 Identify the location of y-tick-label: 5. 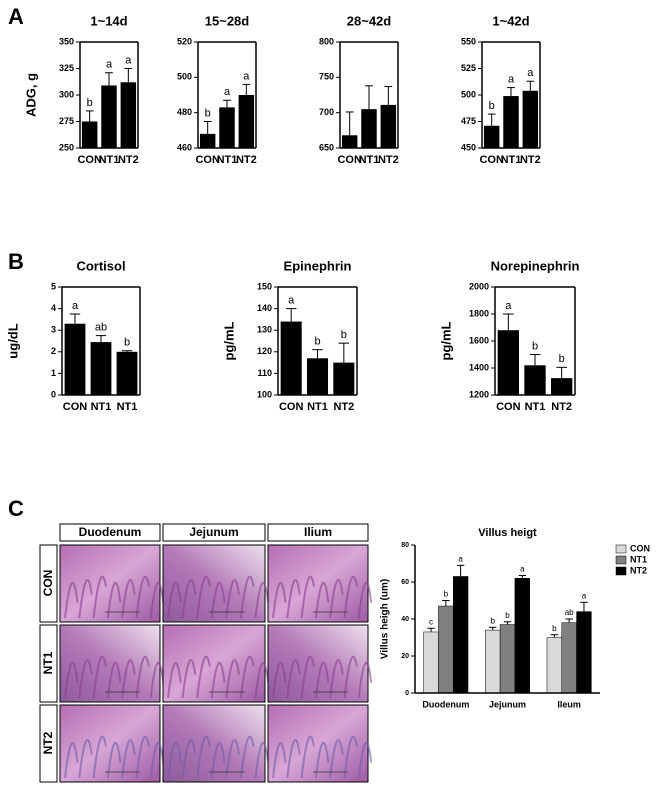
(53, 286).